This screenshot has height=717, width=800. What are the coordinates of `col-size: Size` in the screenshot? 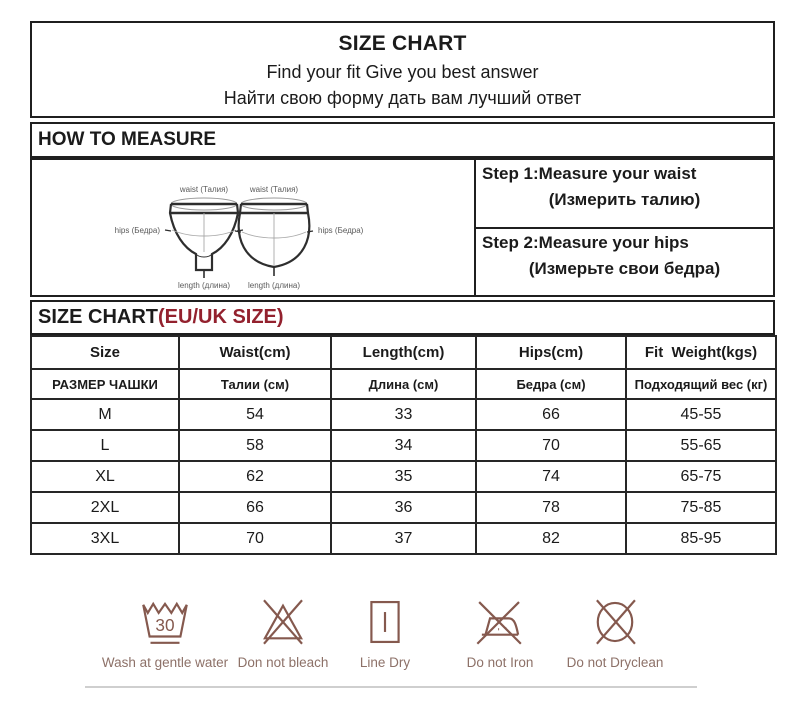 It's located at (105, 352).